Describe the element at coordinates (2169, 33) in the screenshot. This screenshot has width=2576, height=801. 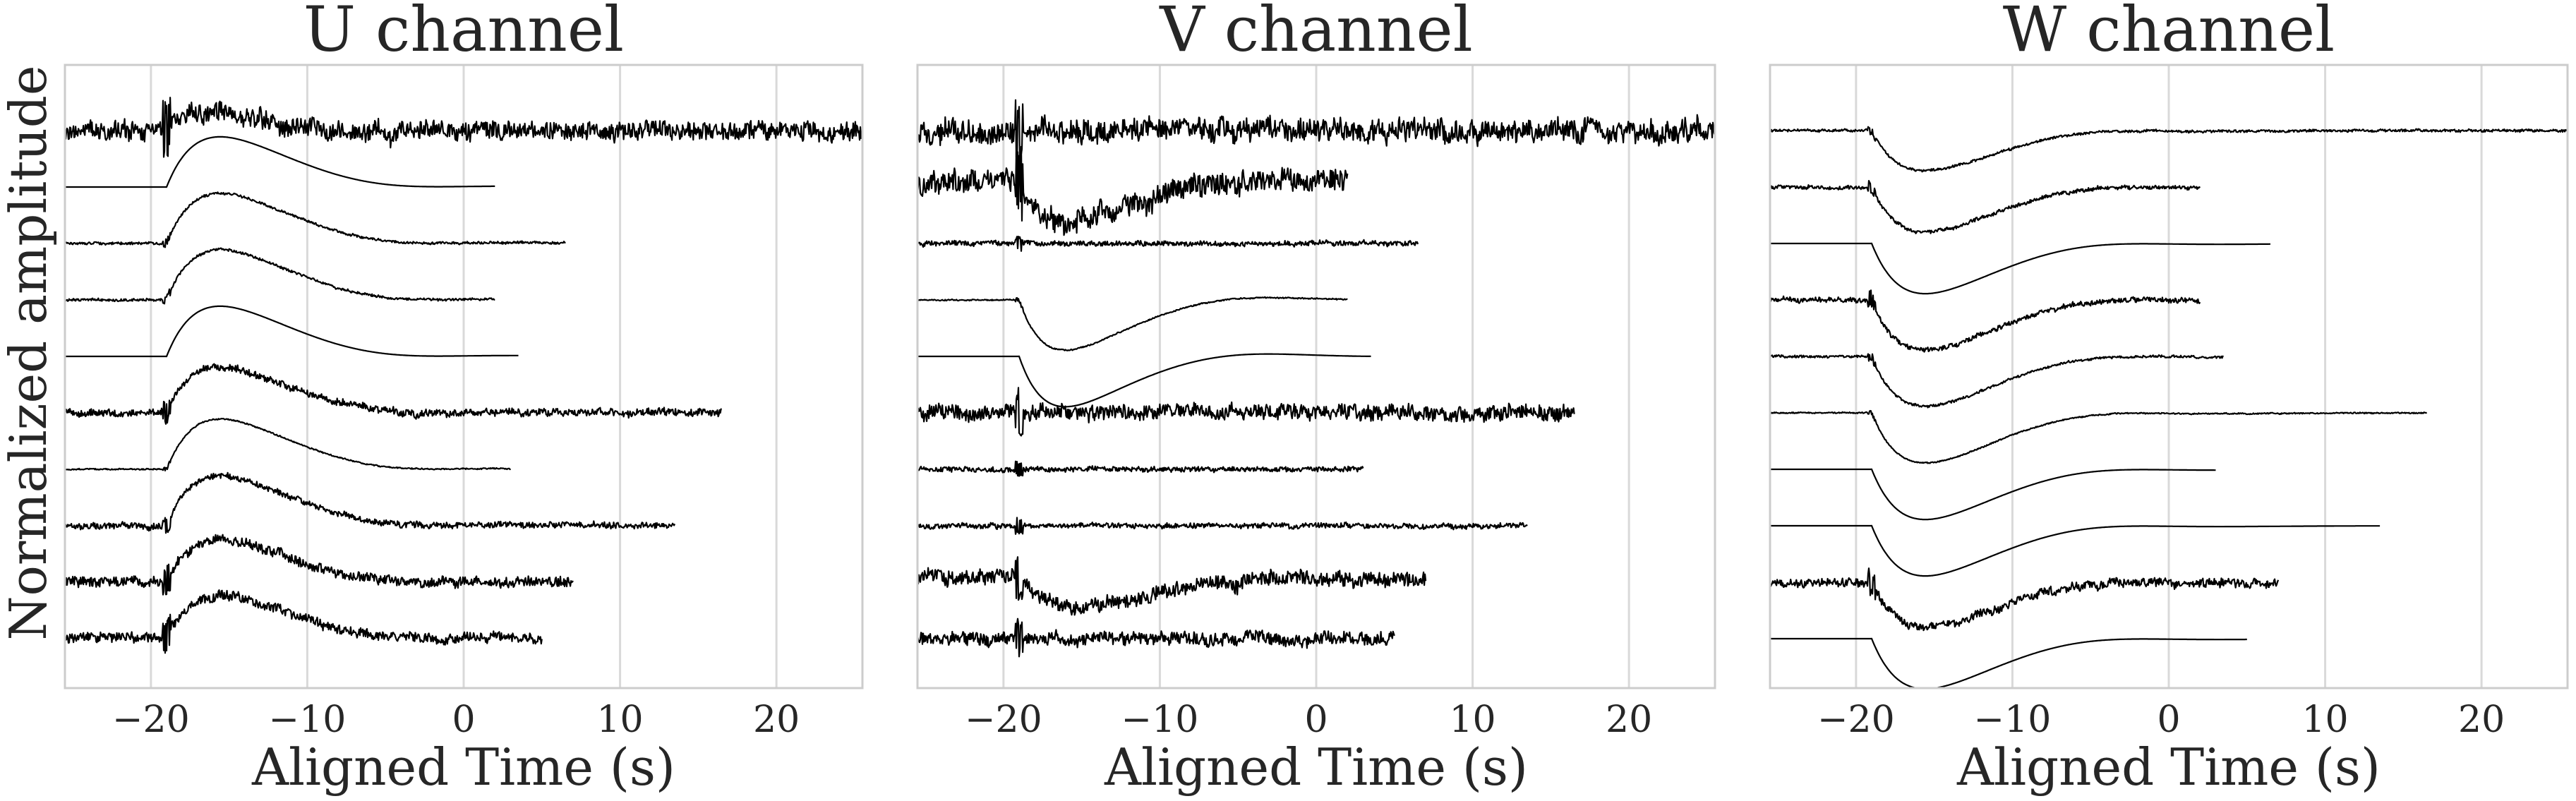
I see `panel-title: W channel` at that location.